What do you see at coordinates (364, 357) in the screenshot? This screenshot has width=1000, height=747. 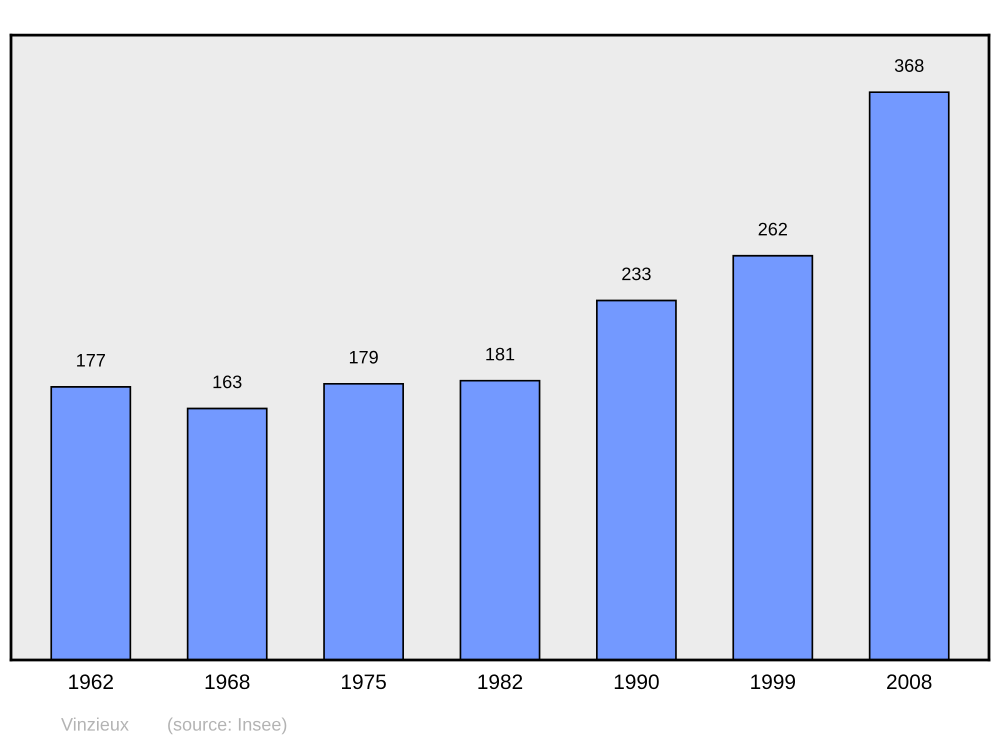 I see `data-label: 179` at bounding box center [364, 357].